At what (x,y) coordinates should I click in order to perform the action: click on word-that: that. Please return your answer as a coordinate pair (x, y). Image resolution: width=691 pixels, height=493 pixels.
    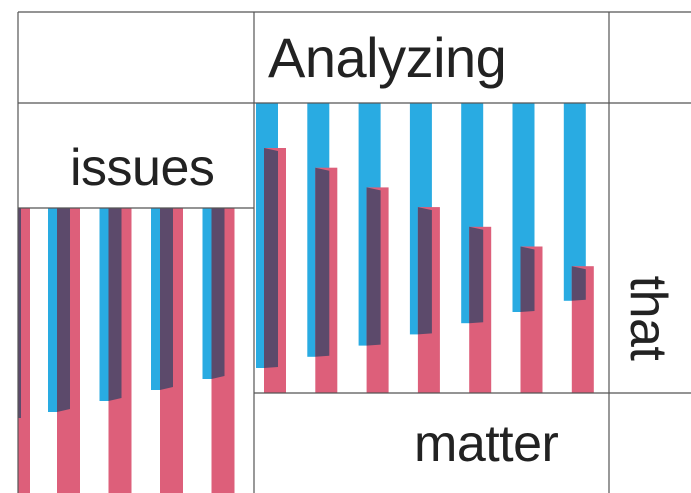
    Looking at the image, I should click on (648, 318).